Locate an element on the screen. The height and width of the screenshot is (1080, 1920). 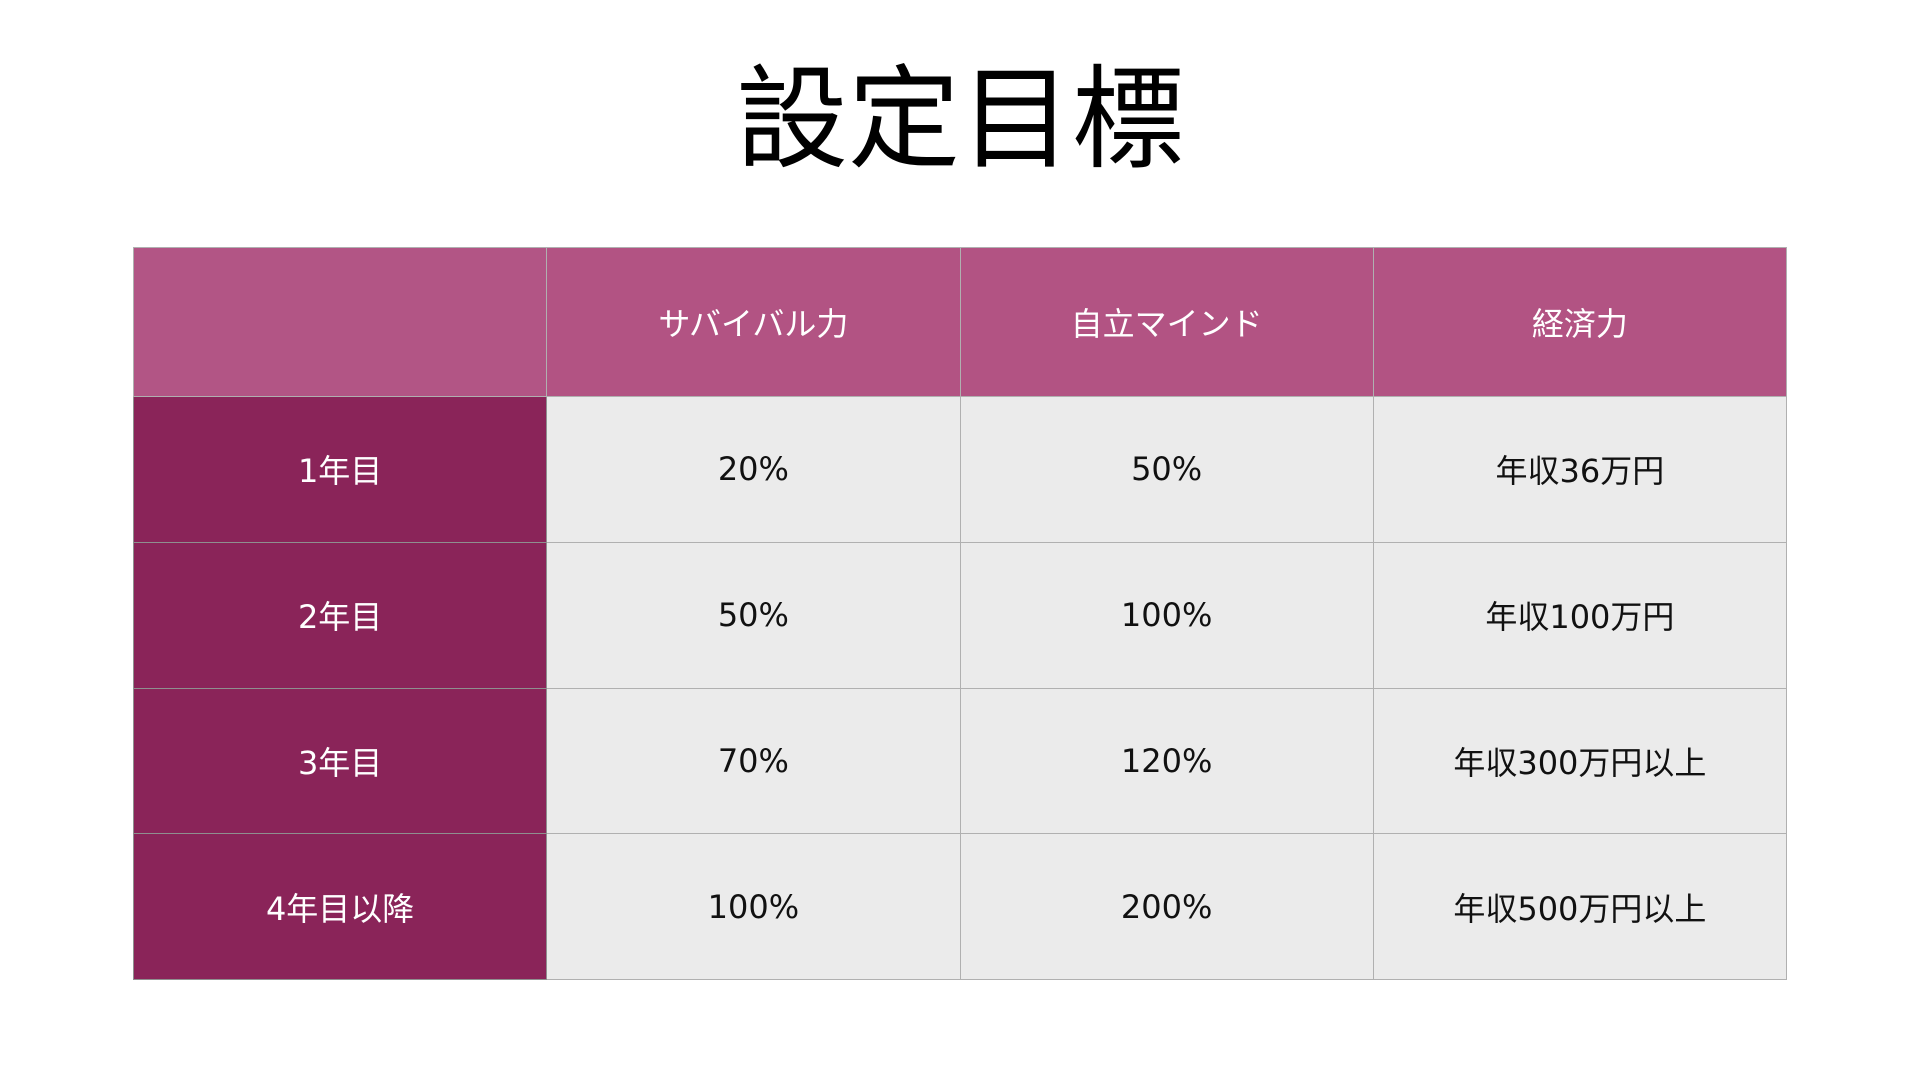
row-header: 4年目以降 is located at coordinates (340, 906).